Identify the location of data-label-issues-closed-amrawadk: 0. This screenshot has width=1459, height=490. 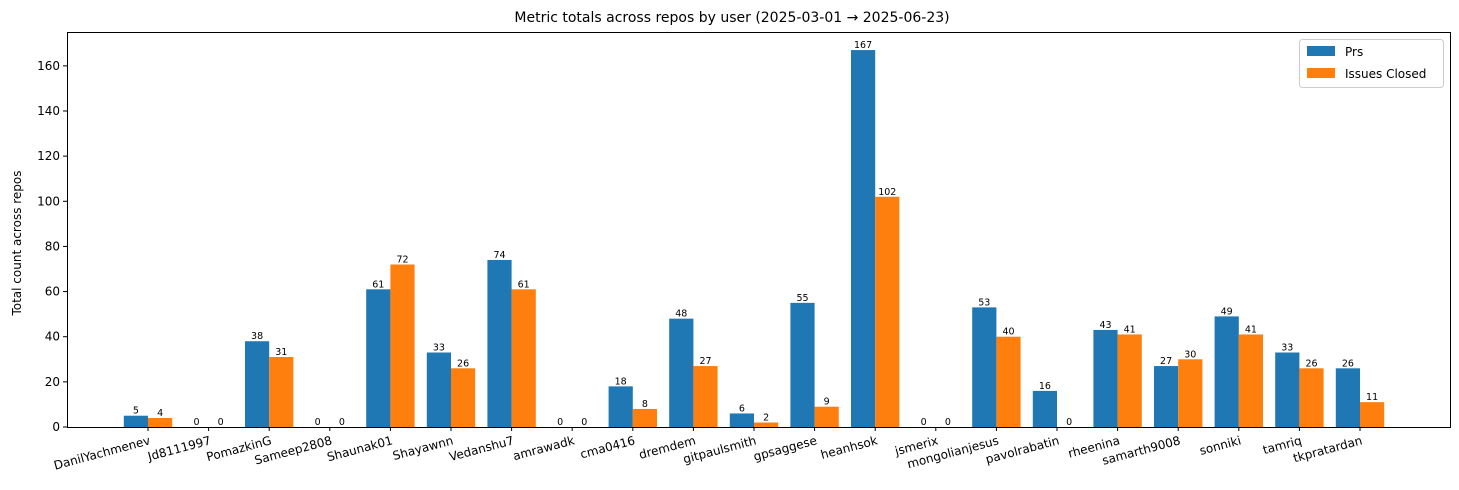
(584, 422).